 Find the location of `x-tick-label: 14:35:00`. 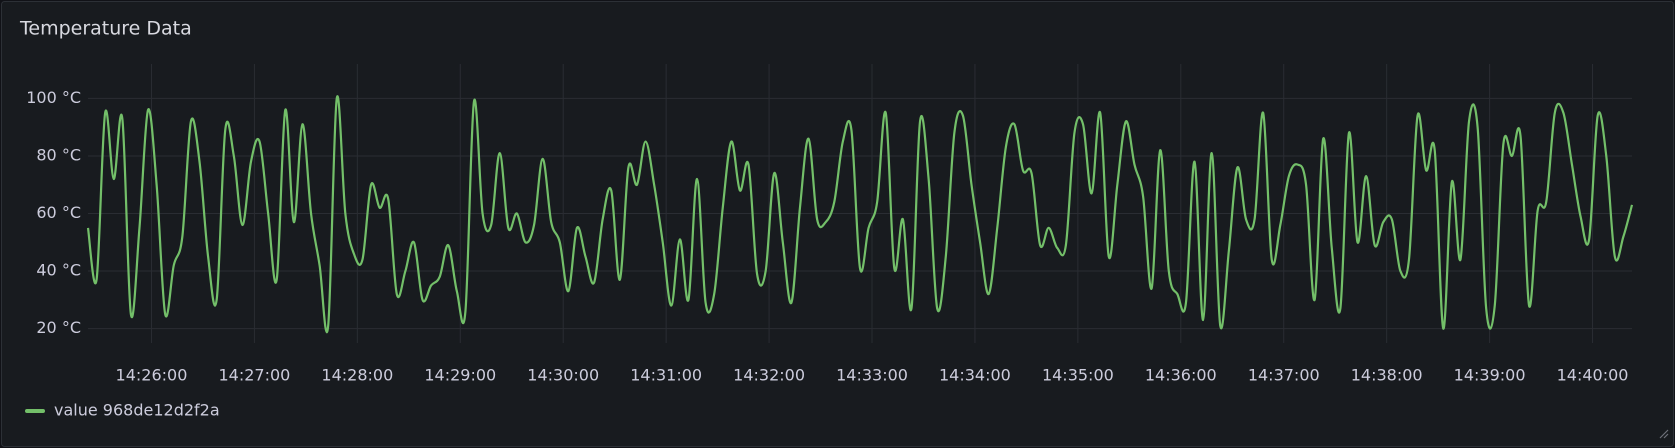

x-tick-label: 14:35:00 is located at coordinates (1078, 375).